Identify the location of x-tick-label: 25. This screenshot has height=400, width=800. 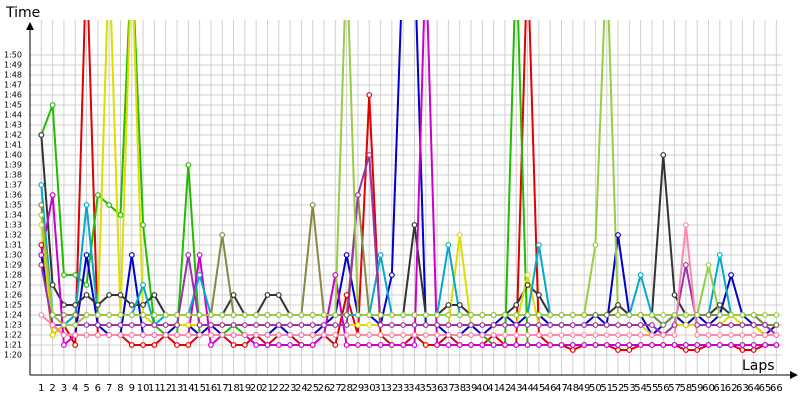
(312, 388).